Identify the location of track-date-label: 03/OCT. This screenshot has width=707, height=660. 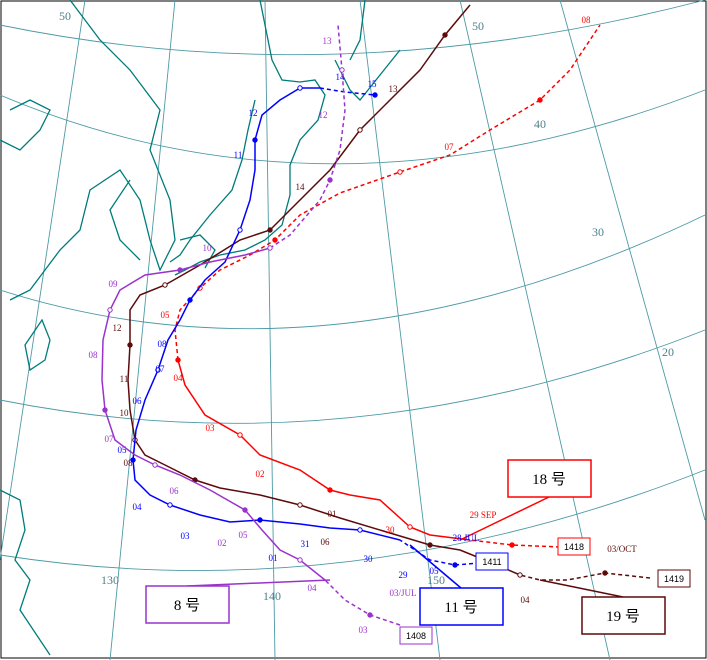
(622, 549).